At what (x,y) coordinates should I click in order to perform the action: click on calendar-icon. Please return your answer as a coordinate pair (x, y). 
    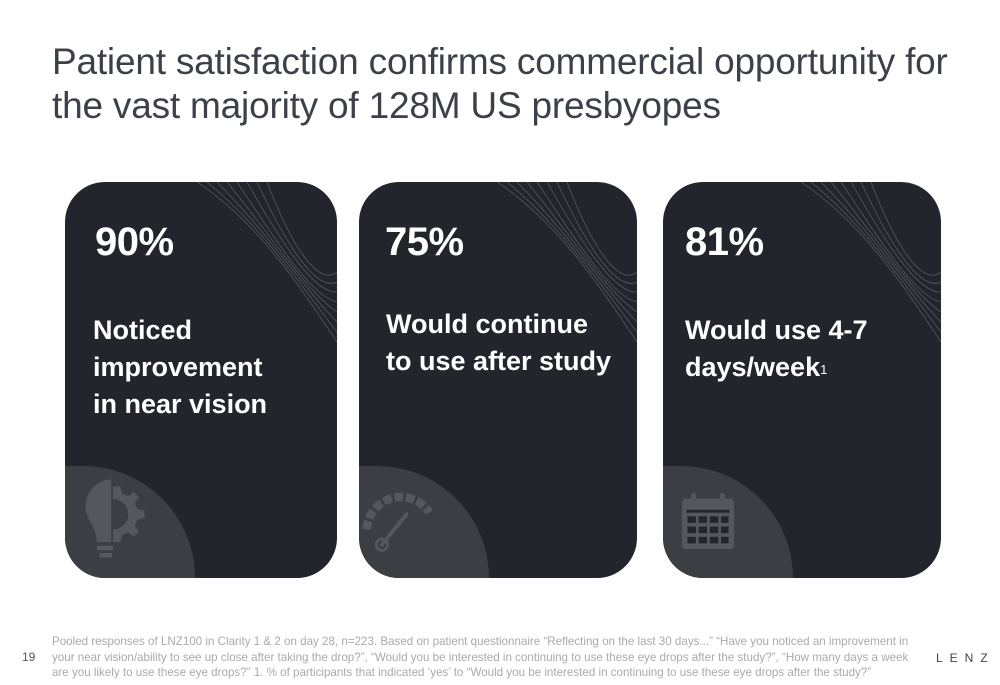
    Looking at the image, I should click on (708, 521).